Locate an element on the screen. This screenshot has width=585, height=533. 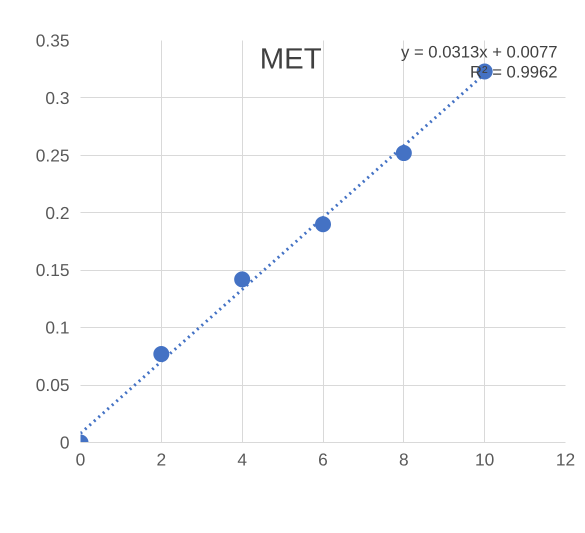
y-tick-label: 0.15 is located at coordinates (53, 270).